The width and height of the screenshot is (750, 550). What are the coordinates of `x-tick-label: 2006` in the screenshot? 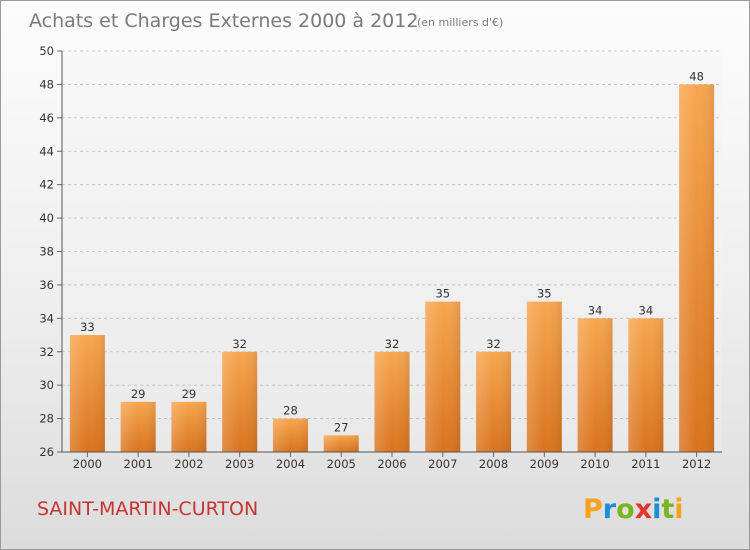 It's located at (391, 464).